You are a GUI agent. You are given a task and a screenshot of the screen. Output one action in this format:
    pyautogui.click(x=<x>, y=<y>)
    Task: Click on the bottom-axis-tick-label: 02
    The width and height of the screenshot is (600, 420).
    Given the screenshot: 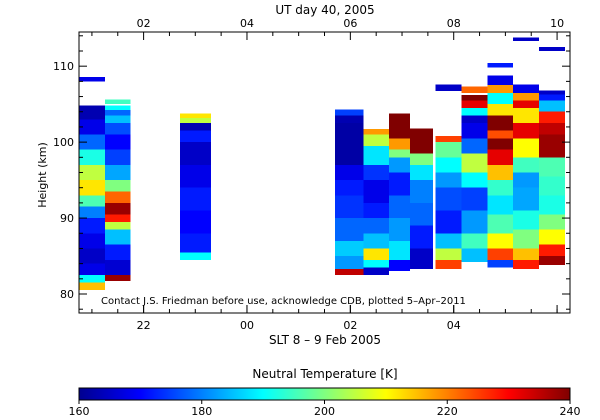 What is the action you would take?
    pyautogui.click(x=350, y=325)
    